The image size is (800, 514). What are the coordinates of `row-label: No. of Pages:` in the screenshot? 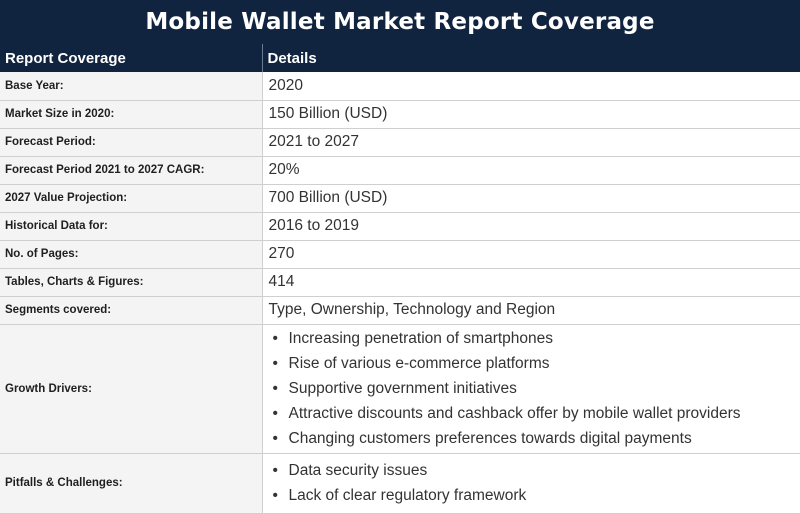 It's located at (131, 254).